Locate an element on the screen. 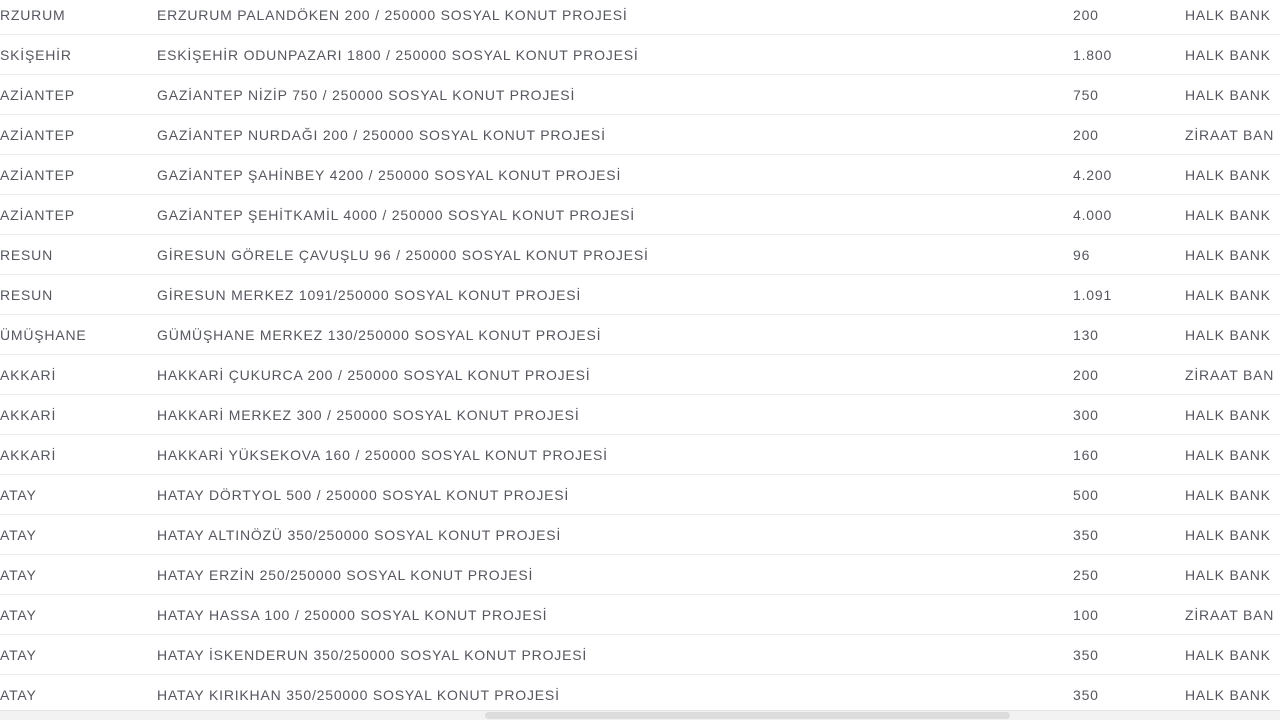  city-cell: ÜMÜŞHANE is located at coordinates (43, 334).